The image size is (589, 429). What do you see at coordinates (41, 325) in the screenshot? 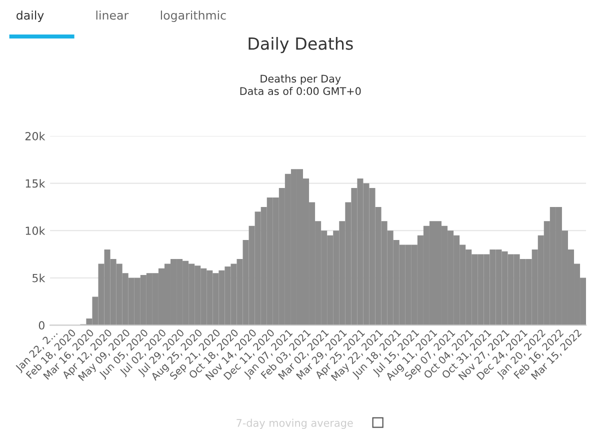
I see `y-tick-label: 0` at bounding box center [41, 325].